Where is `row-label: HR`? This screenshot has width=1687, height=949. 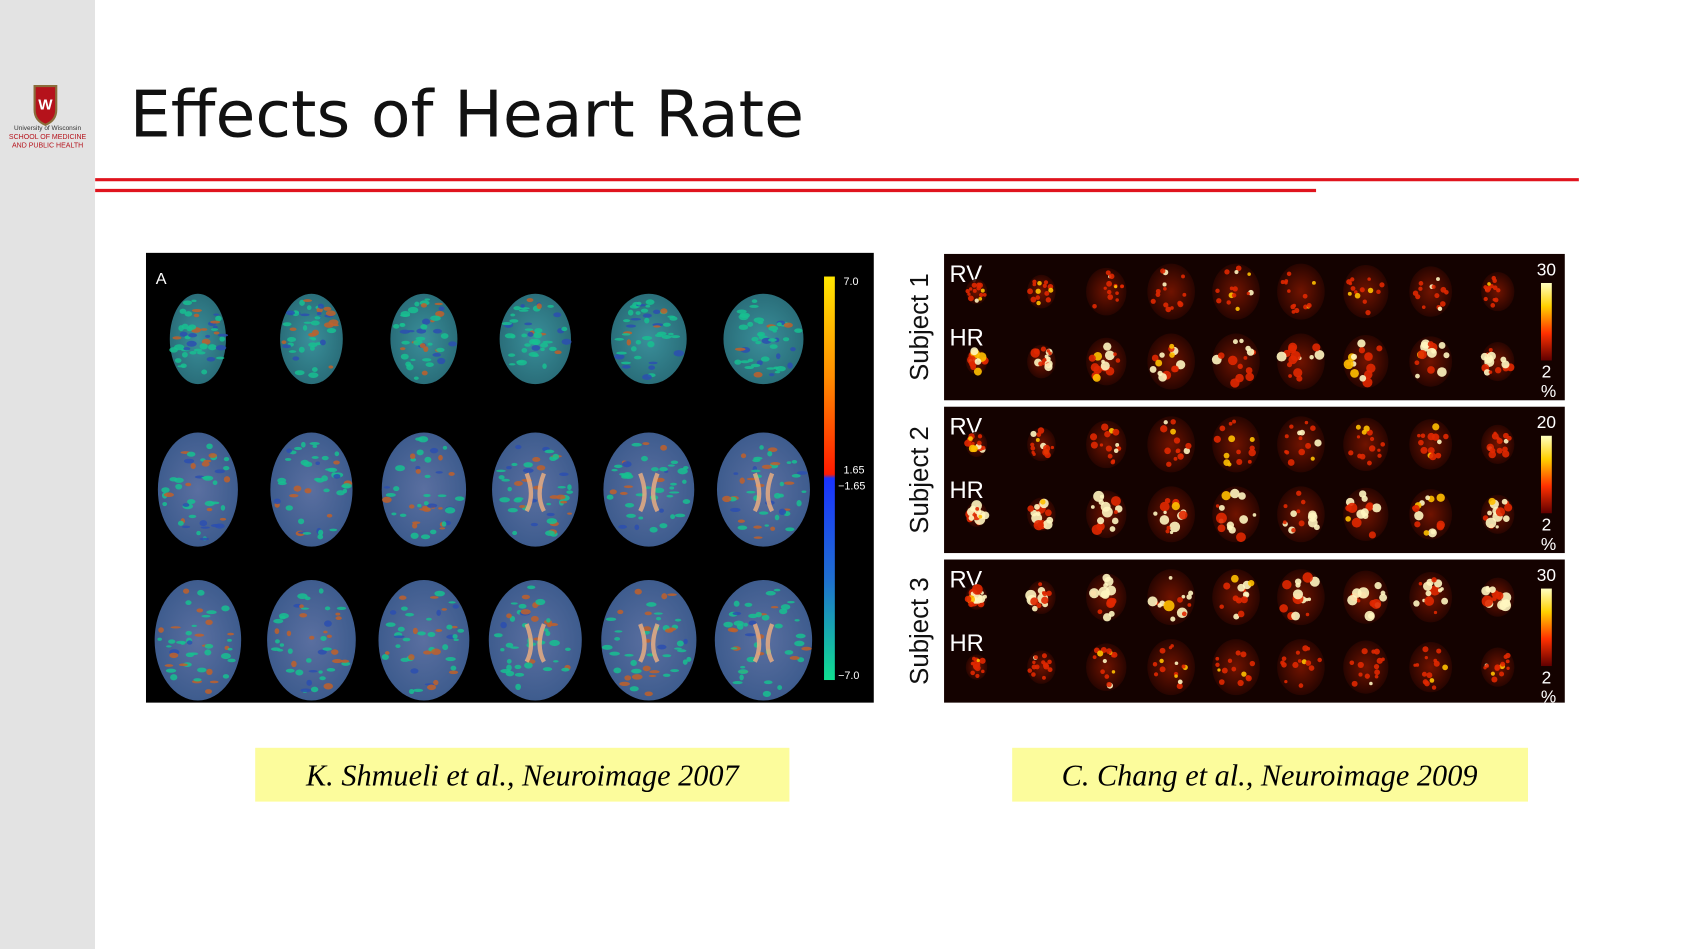
row-label: HR is located at coordinates (966, 644).